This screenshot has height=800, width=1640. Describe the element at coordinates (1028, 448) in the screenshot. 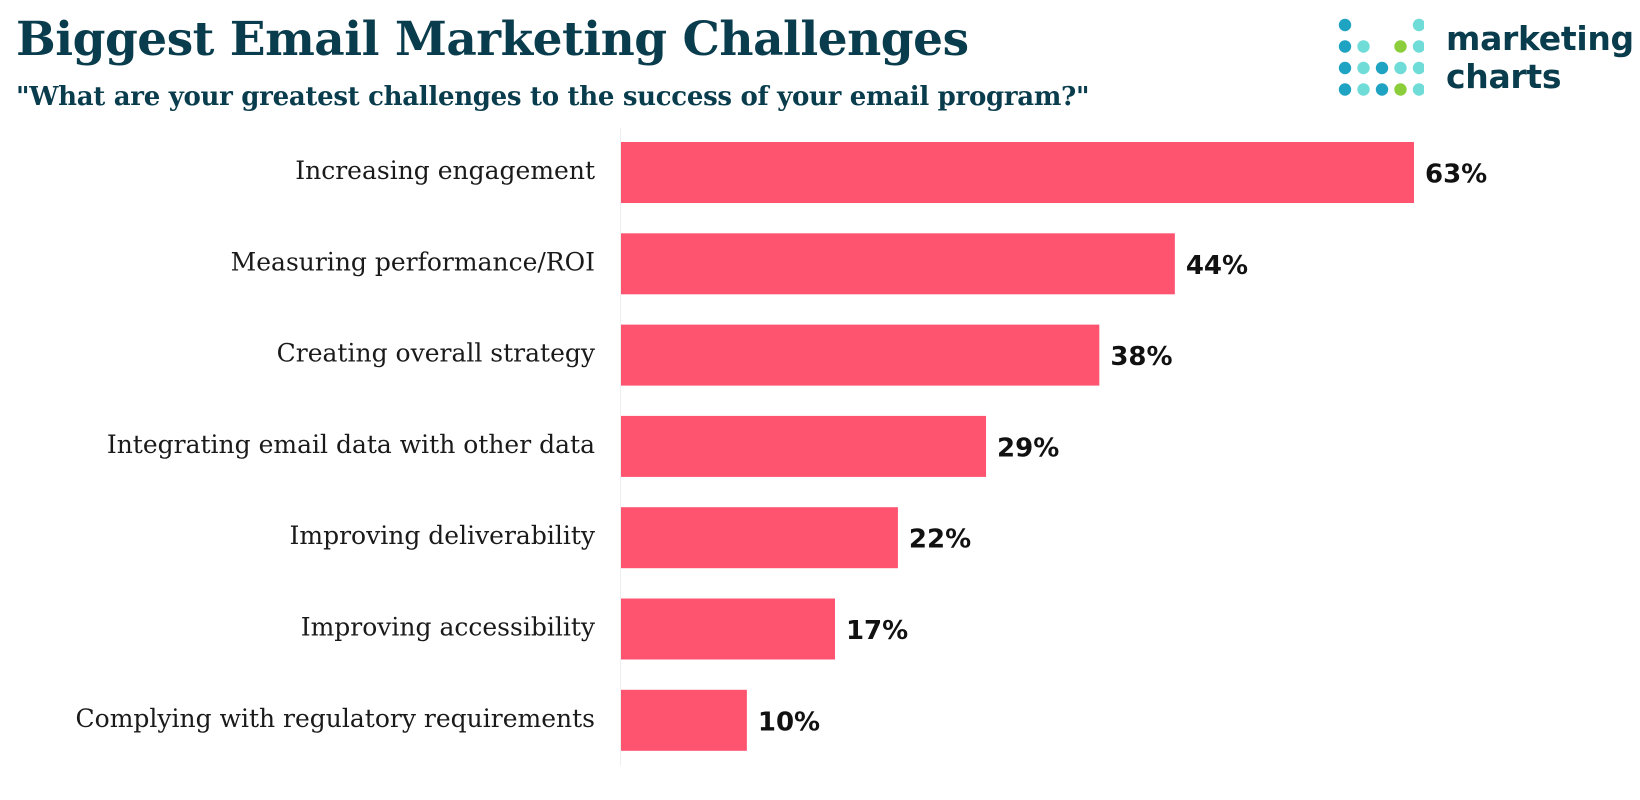

I see `data-label: 29%` at that location.